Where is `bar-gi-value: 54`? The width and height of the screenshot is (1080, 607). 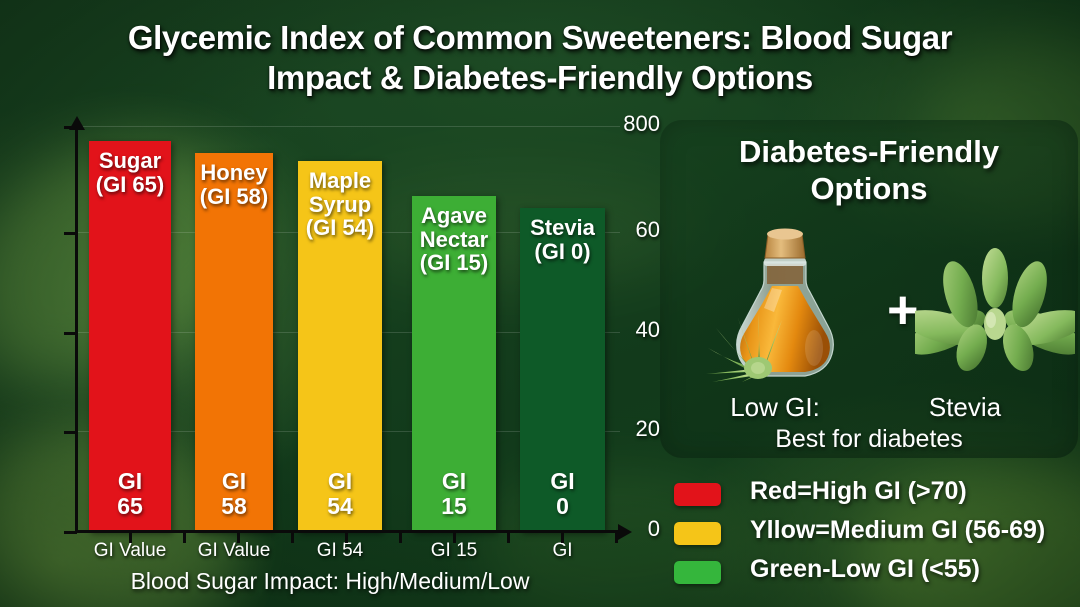
bar-gi-value: 54 is located at coordinates (340, 505).